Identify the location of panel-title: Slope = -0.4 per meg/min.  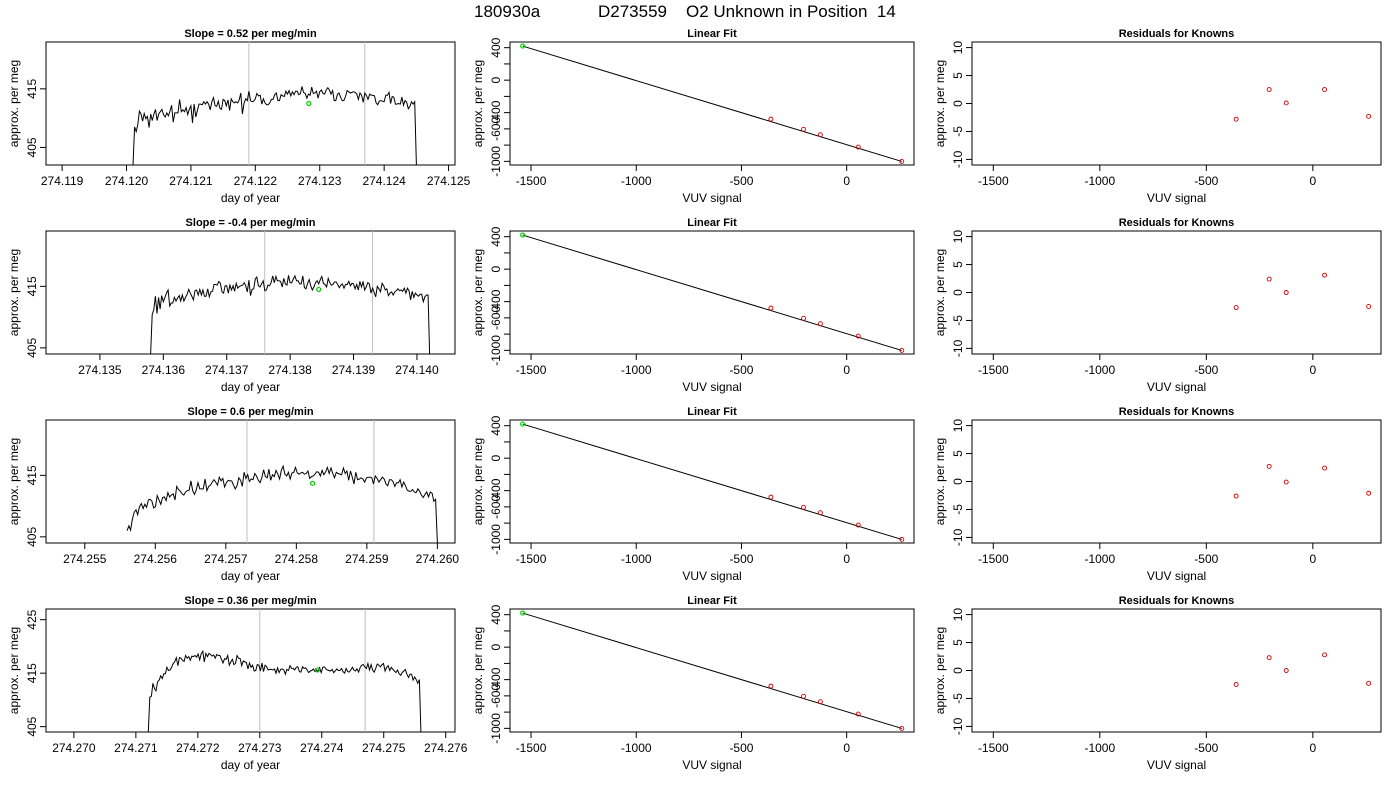
(251, 223).